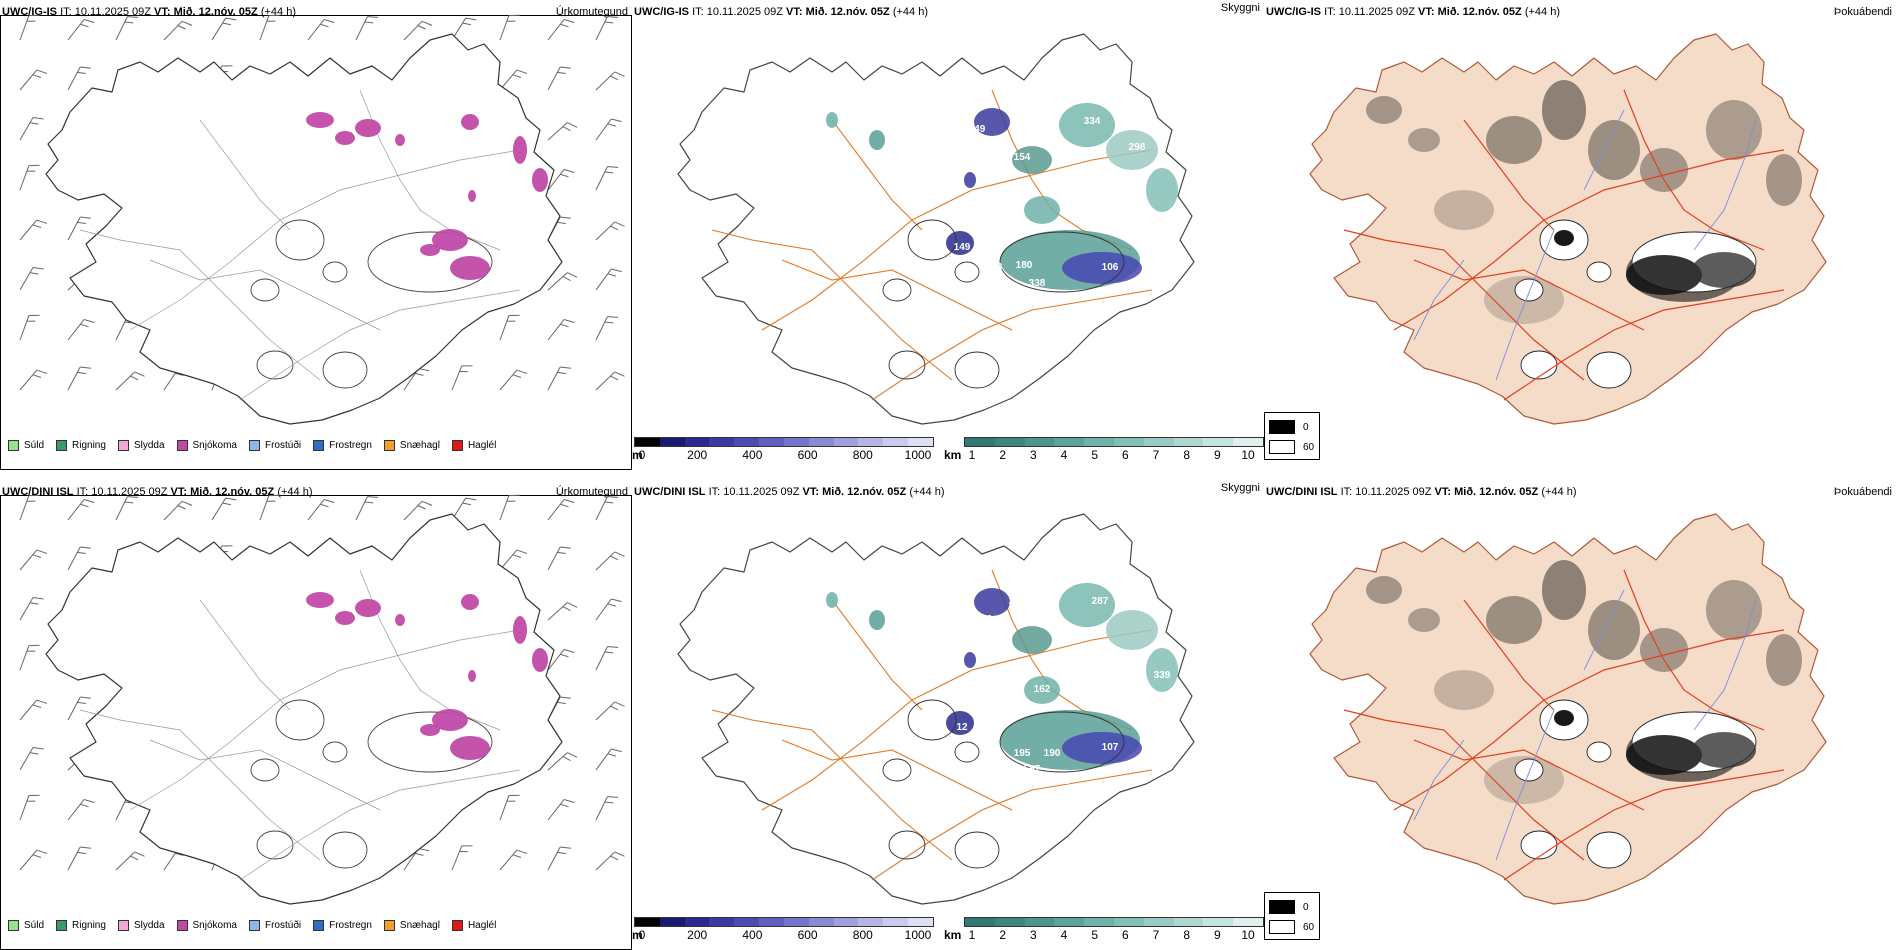 The image size is (1900, 950). I want to click on km-colorbar: km 1 2 3 4 5 6 7 8 9 10, so click(1104, 449).